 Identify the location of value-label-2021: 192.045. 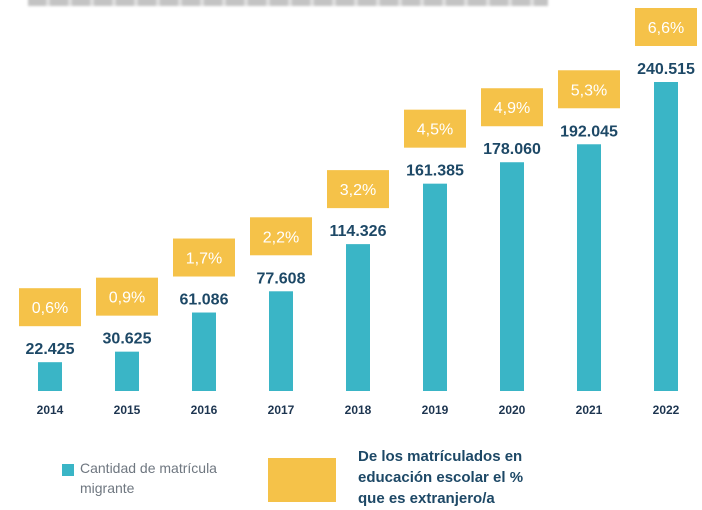
(589, 131).